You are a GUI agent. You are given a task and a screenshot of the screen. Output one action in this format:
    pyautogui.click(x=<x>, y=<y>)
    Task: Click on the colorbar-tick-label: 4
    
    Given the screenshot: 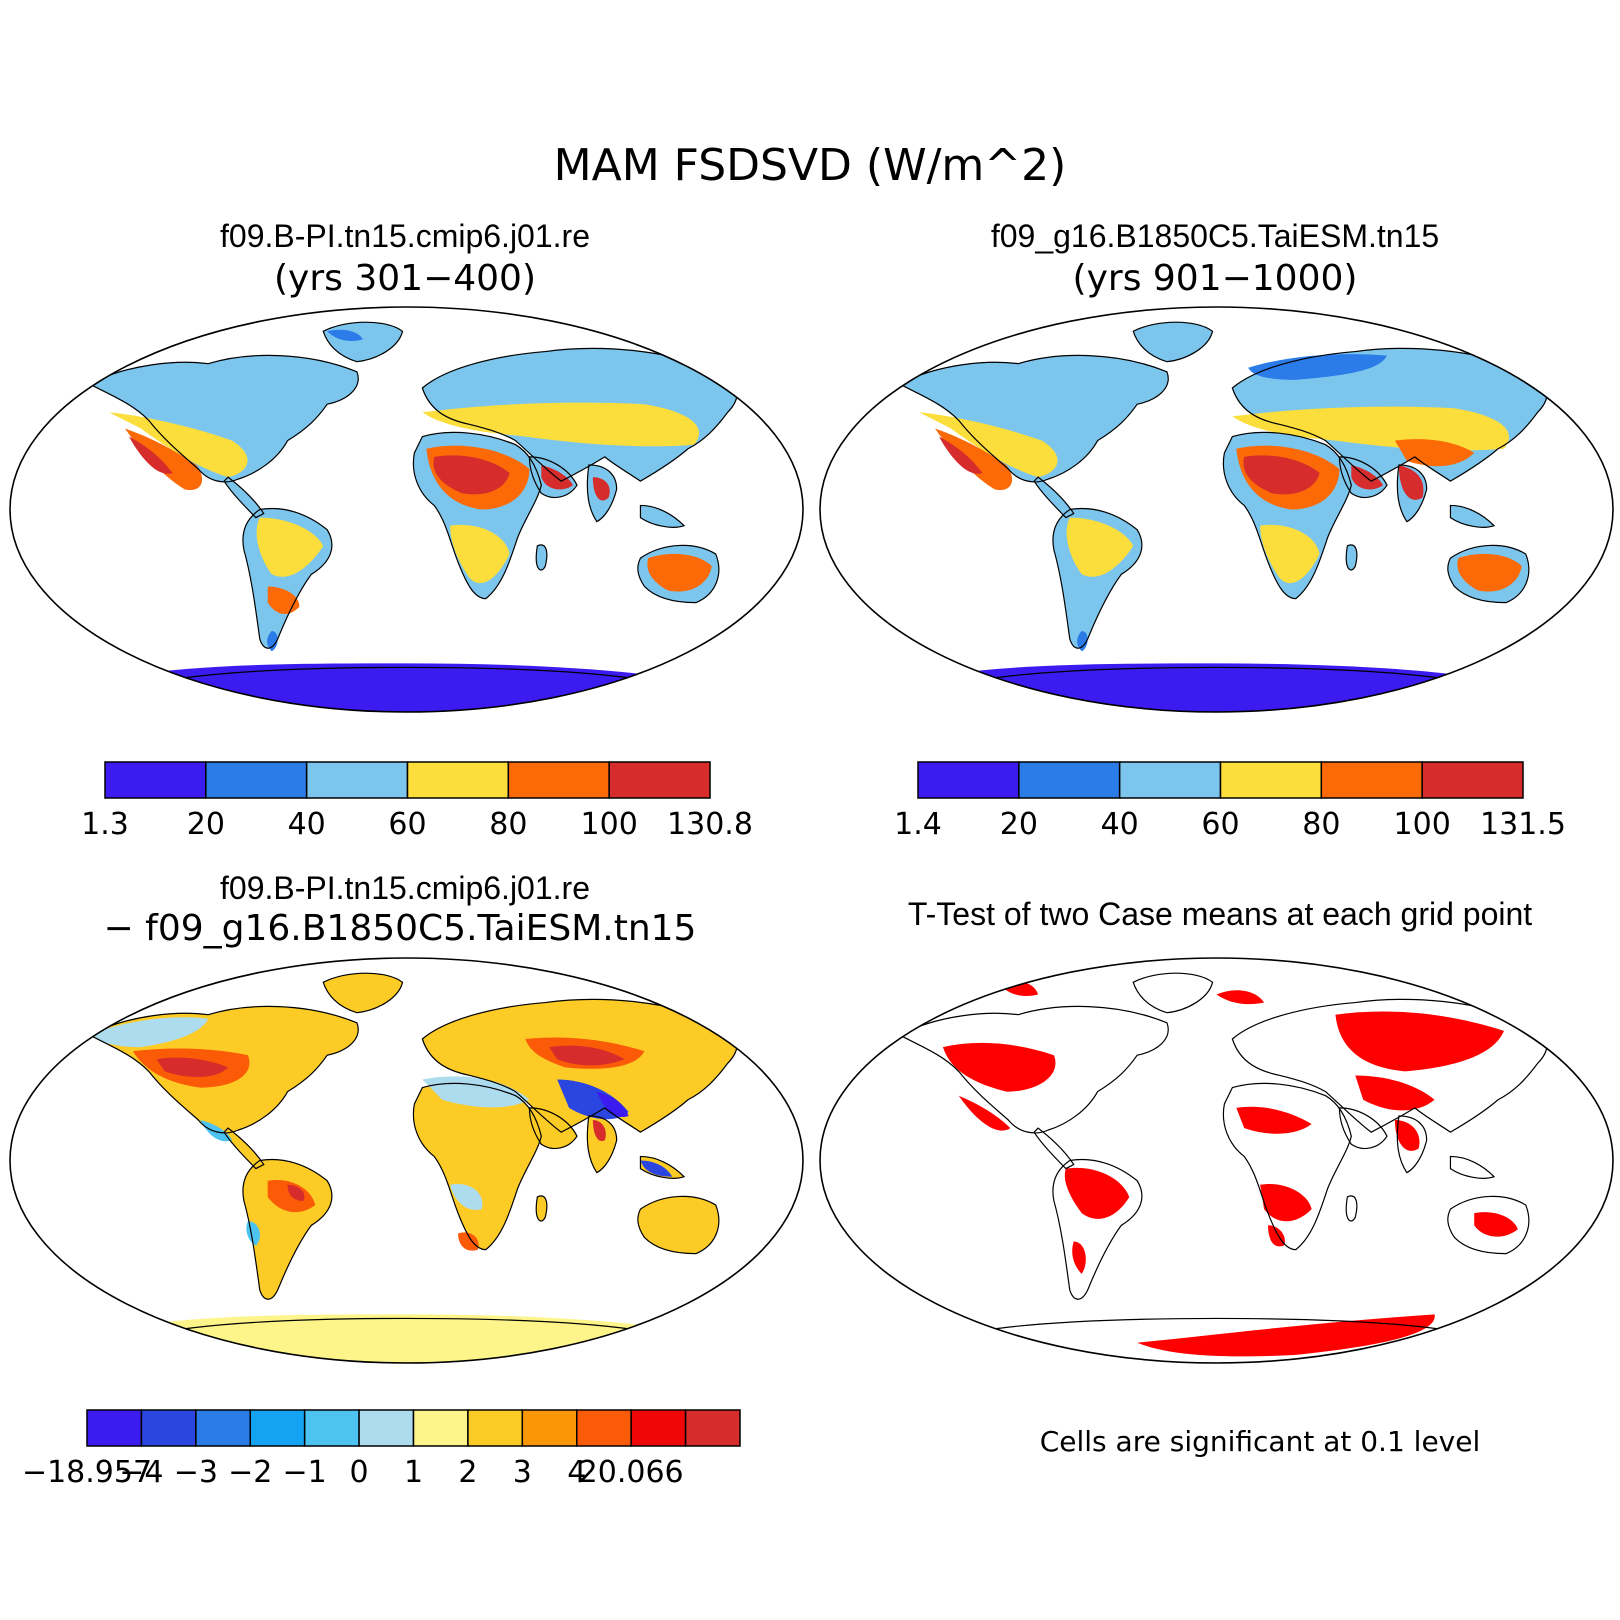 What is the action you would take?
    pyautogui.click(x=576, y=1472)
    